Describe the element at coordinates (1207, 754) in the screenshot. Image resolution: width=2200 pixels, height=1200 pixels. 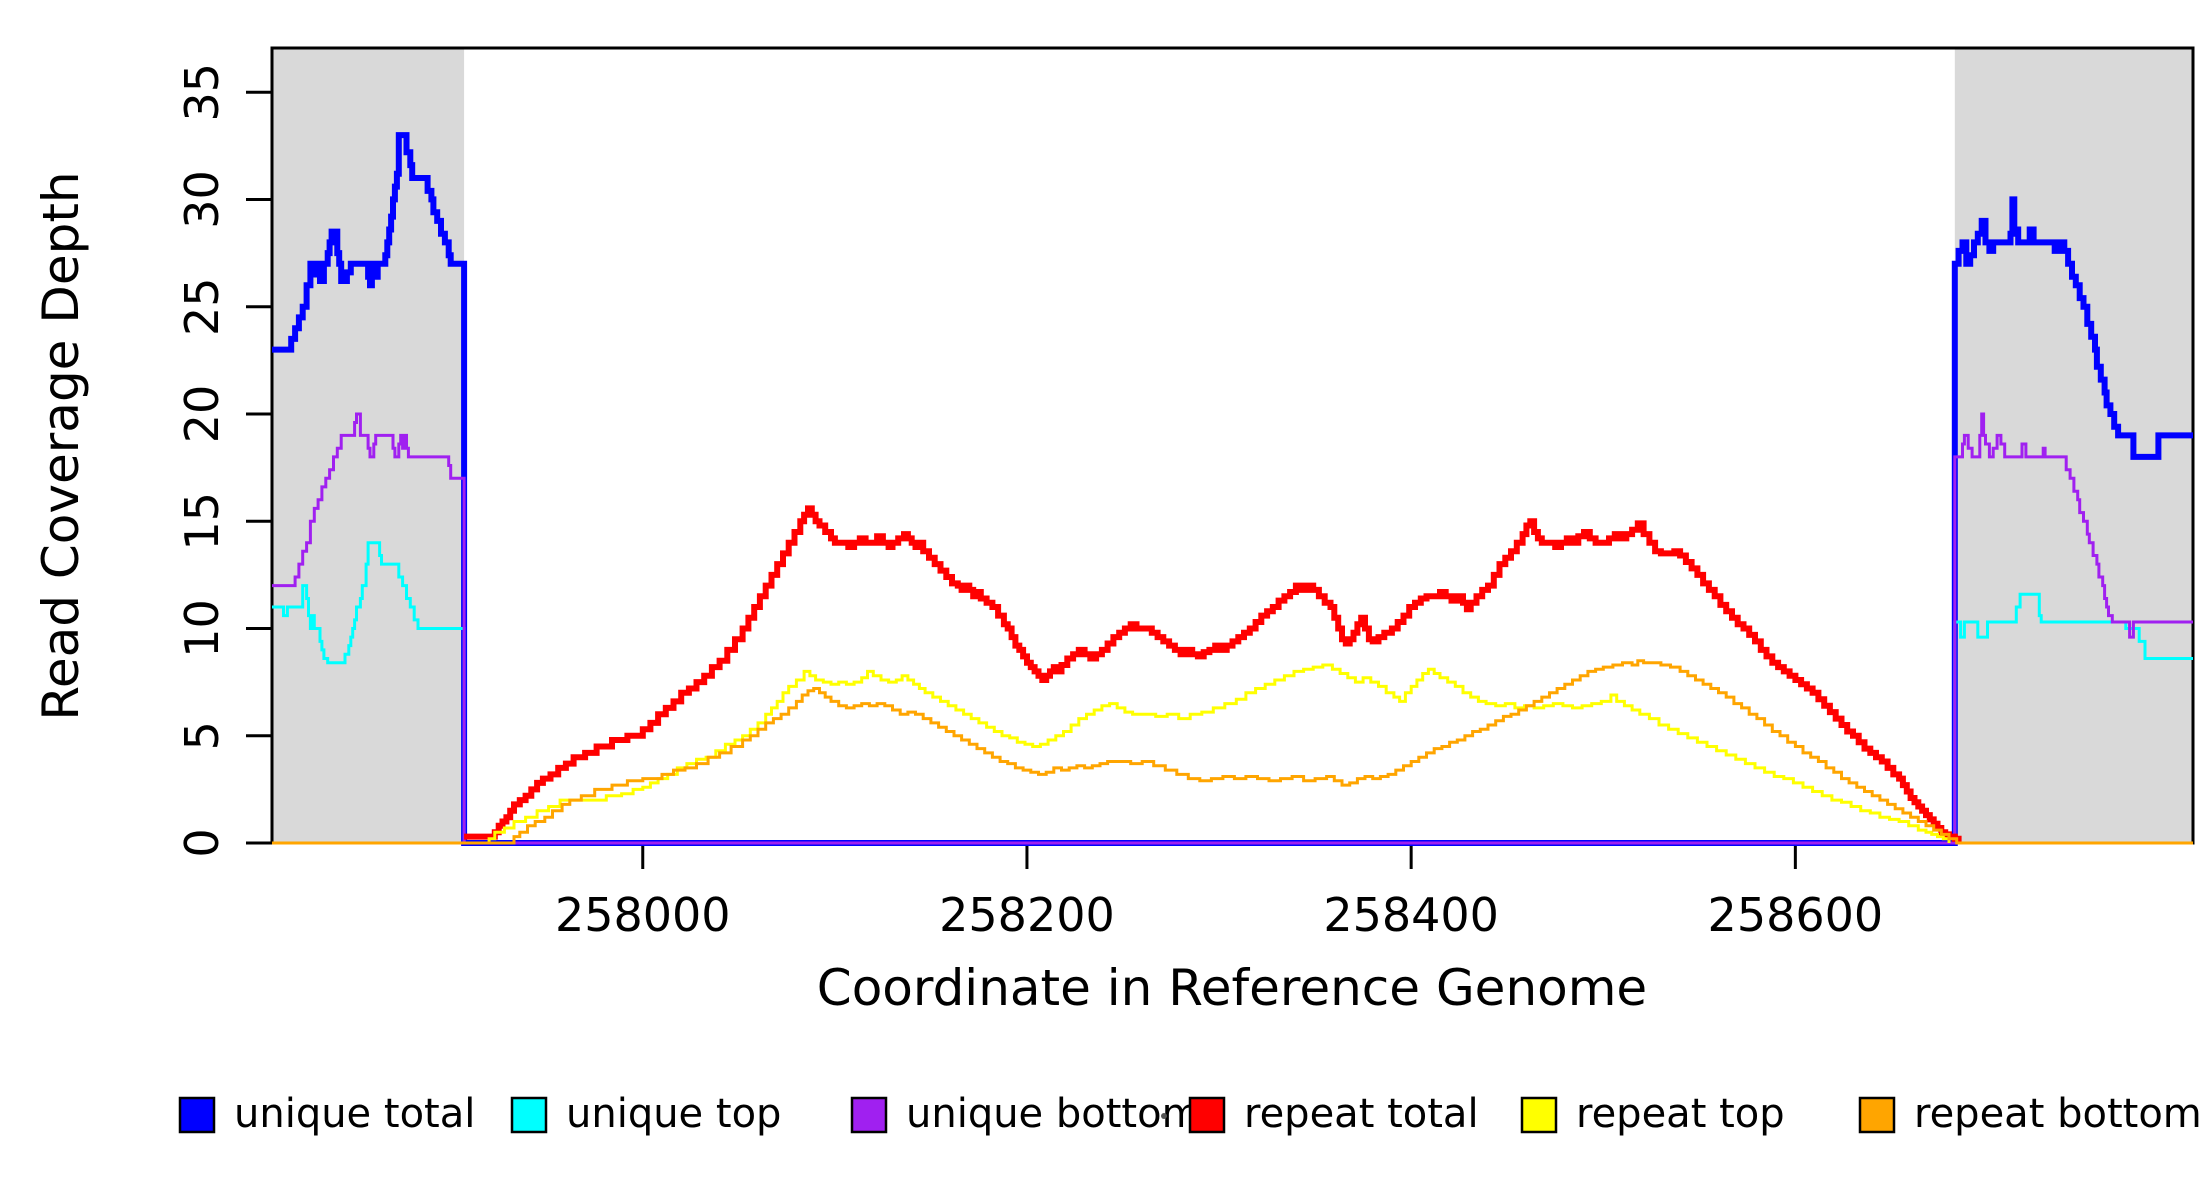
I see `series-repeat-top-line` at that location.